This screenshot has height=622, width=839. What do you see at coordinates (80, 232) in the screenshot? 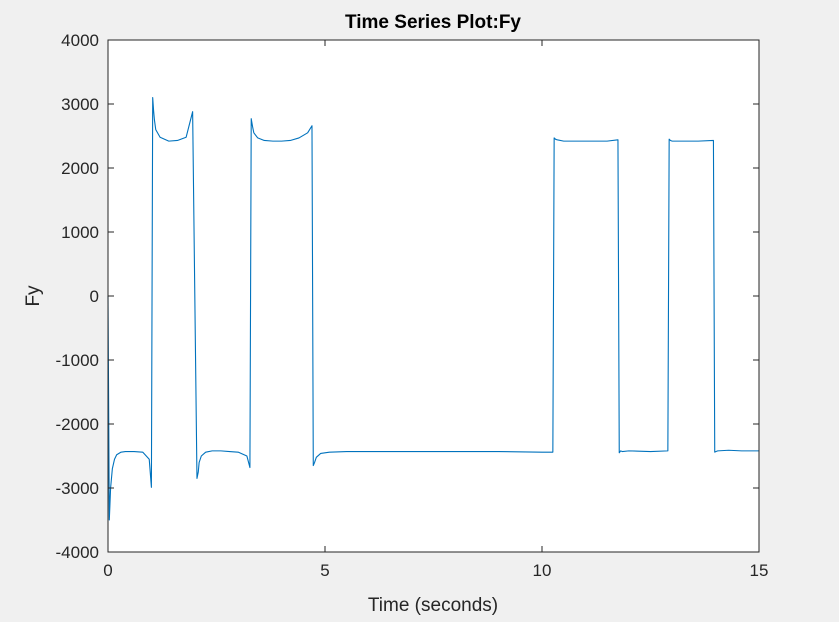
I see `y-tick-label: 1000` at bounding box center [80, 232].